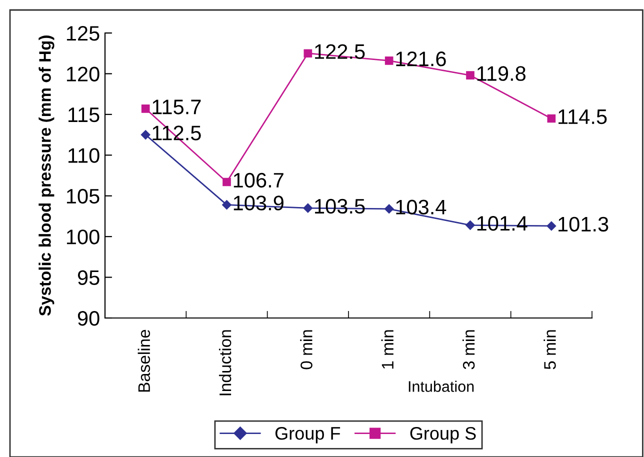  Describe the element at coordinates (176, 107) in the screenshot. I see `data-label: 115.7` at that location.